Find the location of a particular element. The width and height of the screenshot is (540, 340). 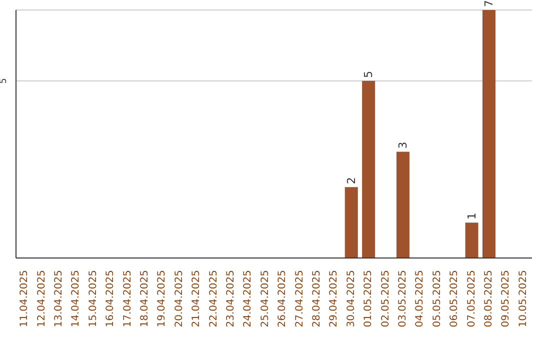

x-tick-label: 27.04.2025 is located at coordinates (300, 299).